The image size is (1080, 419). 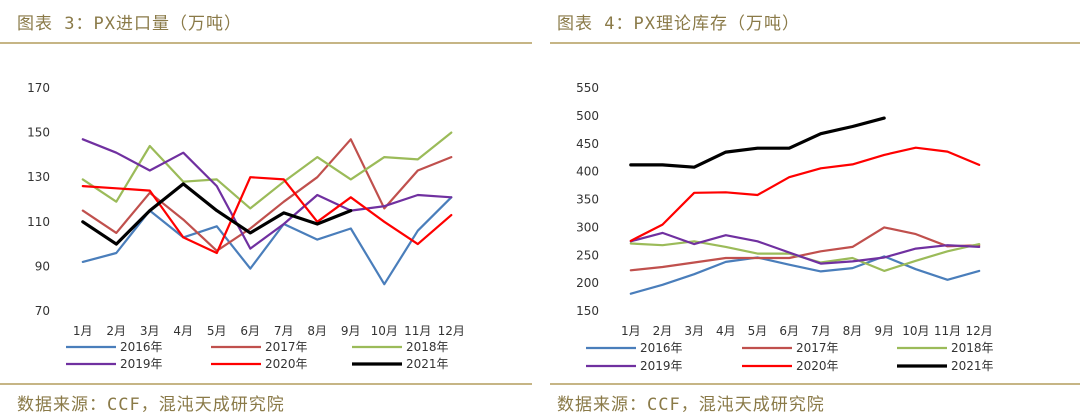 What do you see at coordinates (678, 24) in the screenshot?
I see `chart-title: 图表 4：PX理论库存（万吨）` at bounding box center [678, 24].